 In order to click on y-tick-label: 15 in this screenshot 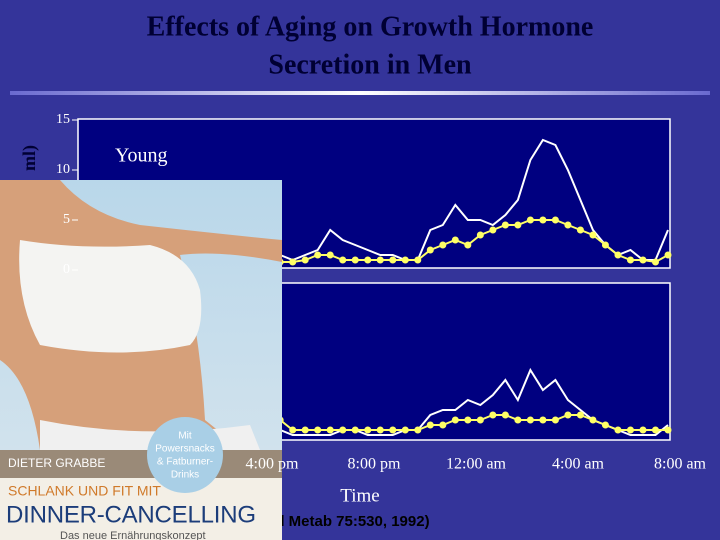, I will do `click(63, 119)`.